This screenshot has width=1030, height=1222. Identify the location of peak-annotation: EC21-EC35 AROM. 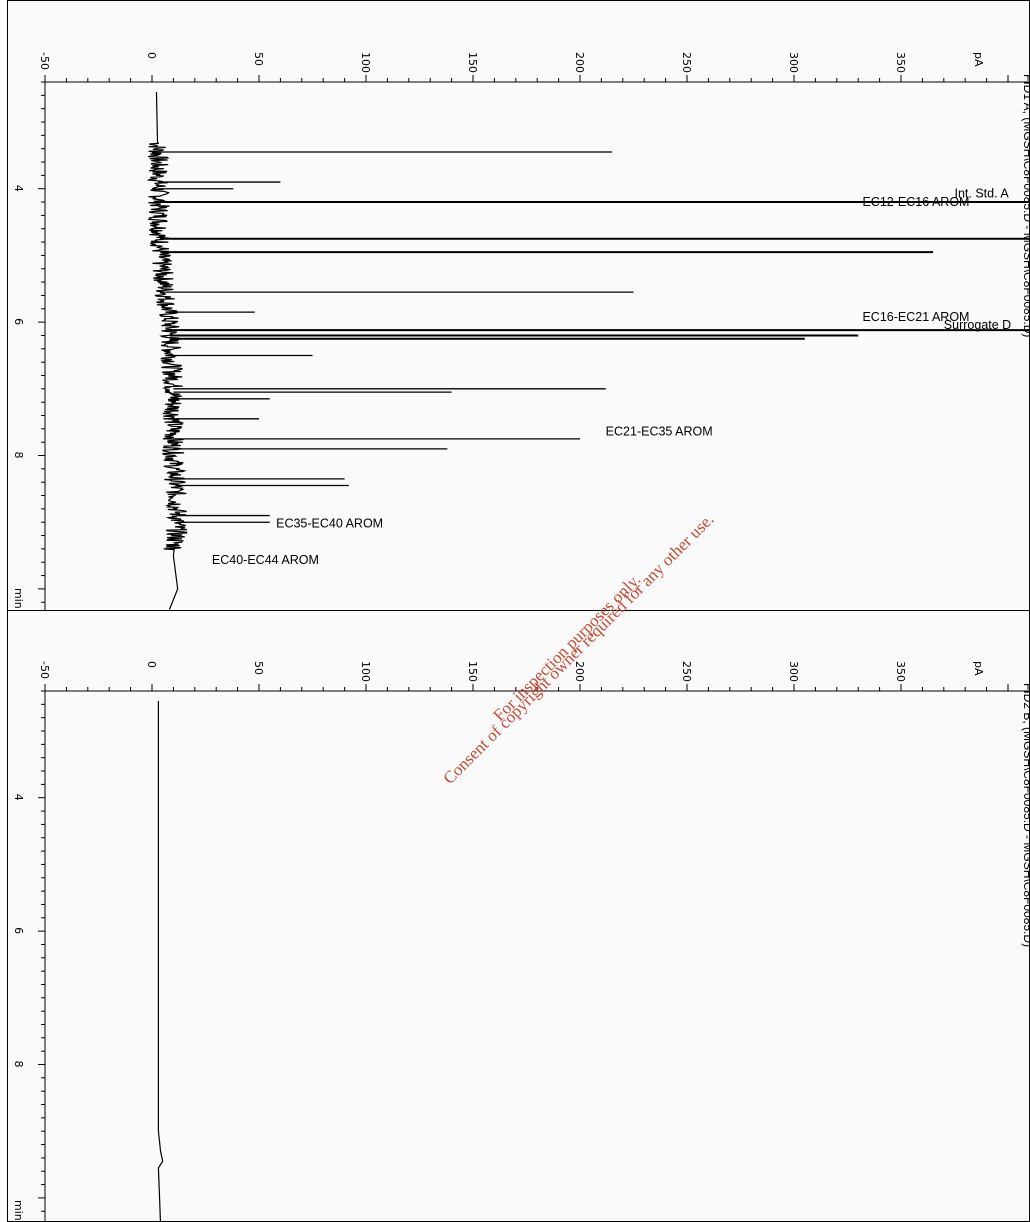
(659, 432).